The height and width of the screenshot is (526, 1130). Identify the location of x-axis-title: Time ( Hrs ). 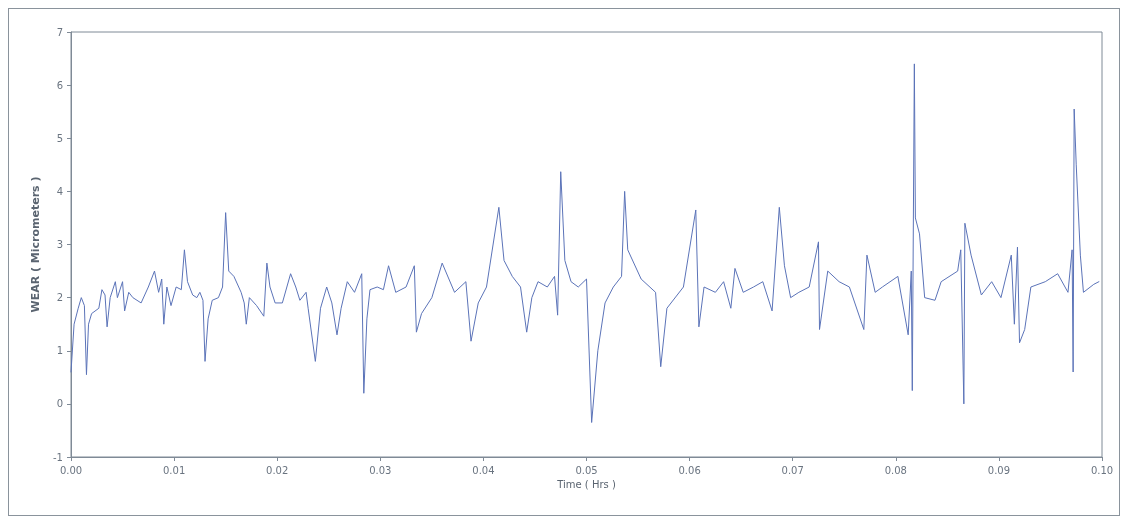
(586, 485).